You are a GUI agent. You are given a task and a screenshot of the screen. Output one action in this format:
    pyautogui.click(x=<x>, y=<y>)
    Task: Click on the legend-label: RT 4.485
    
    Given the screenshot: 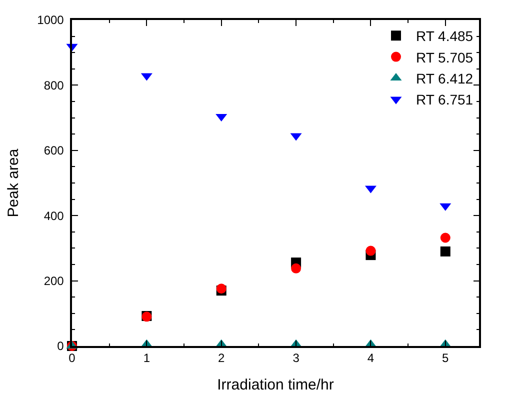 What is the action you would take?
    pyautogui.click(x=445, y=36)
    